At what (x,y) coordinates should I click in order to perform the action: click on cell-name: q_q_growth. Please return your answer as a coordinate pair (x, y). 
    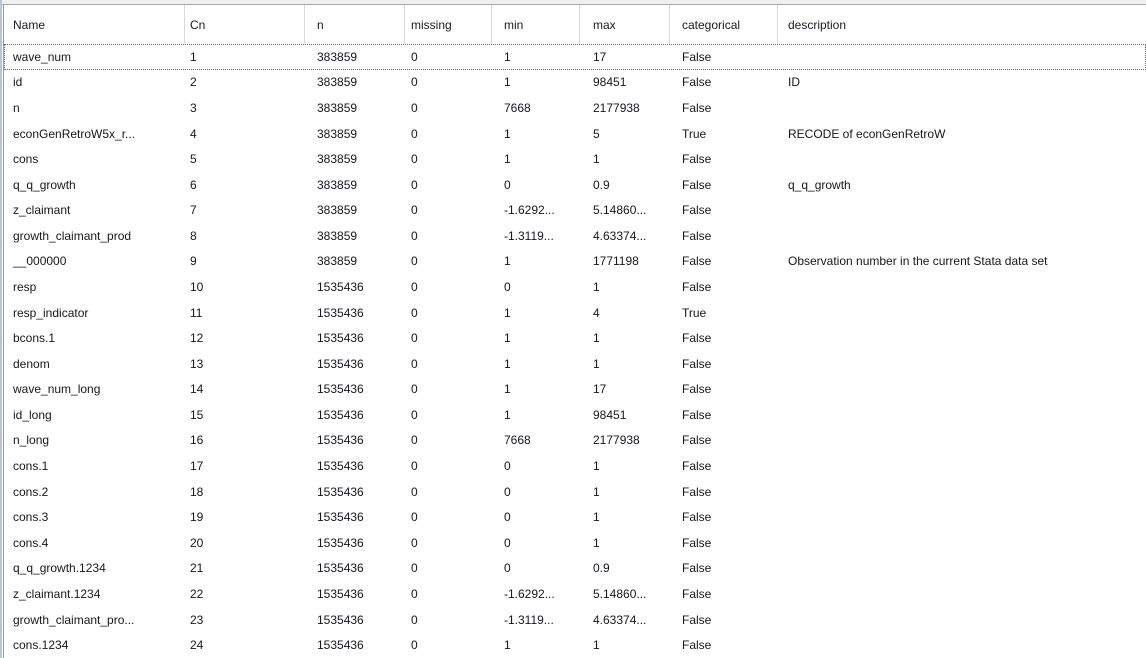
    Looking at the image, I should click on (44, 184).